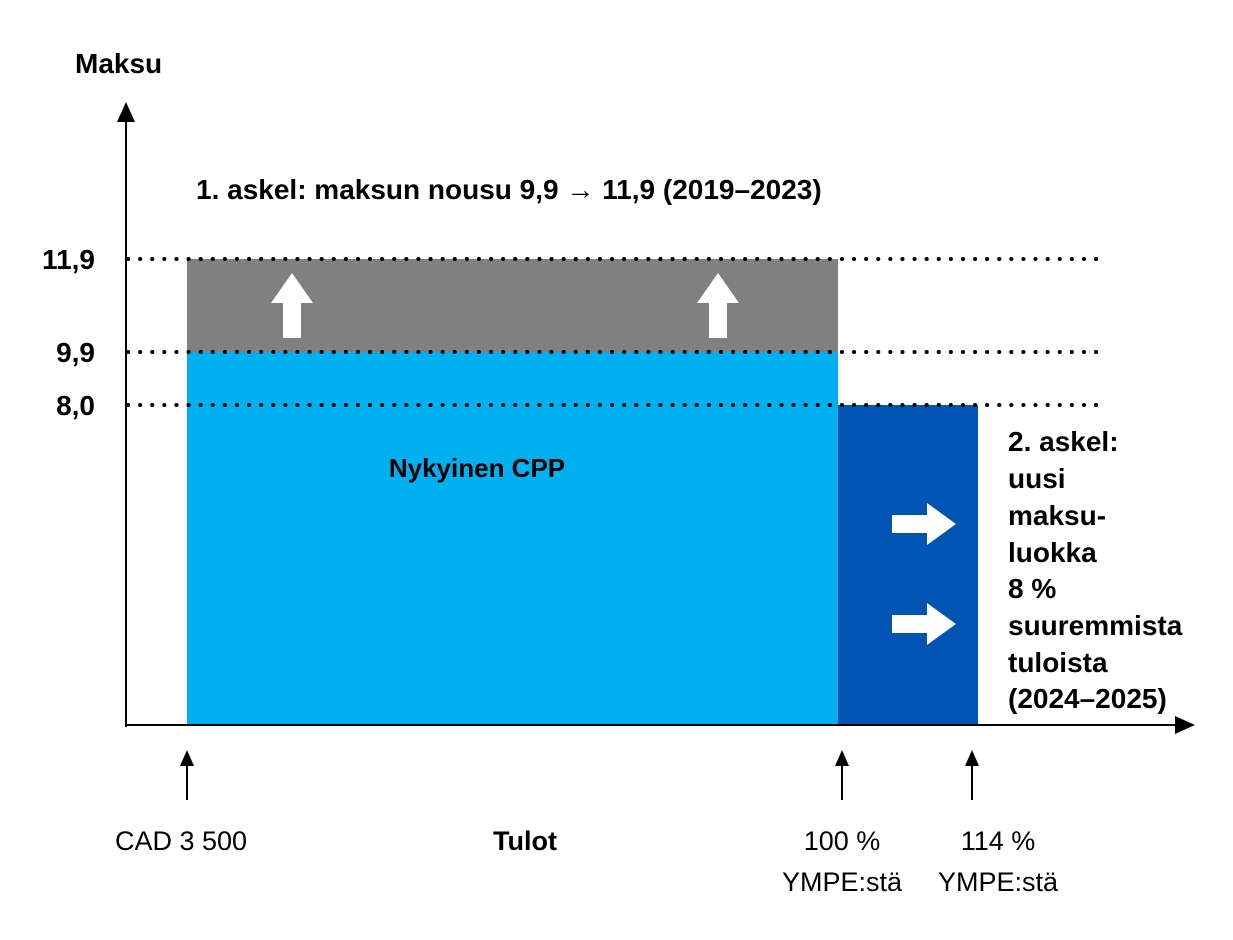  I want to click on current-cpp-label: Nykyinen CPP, so click(477, 468).